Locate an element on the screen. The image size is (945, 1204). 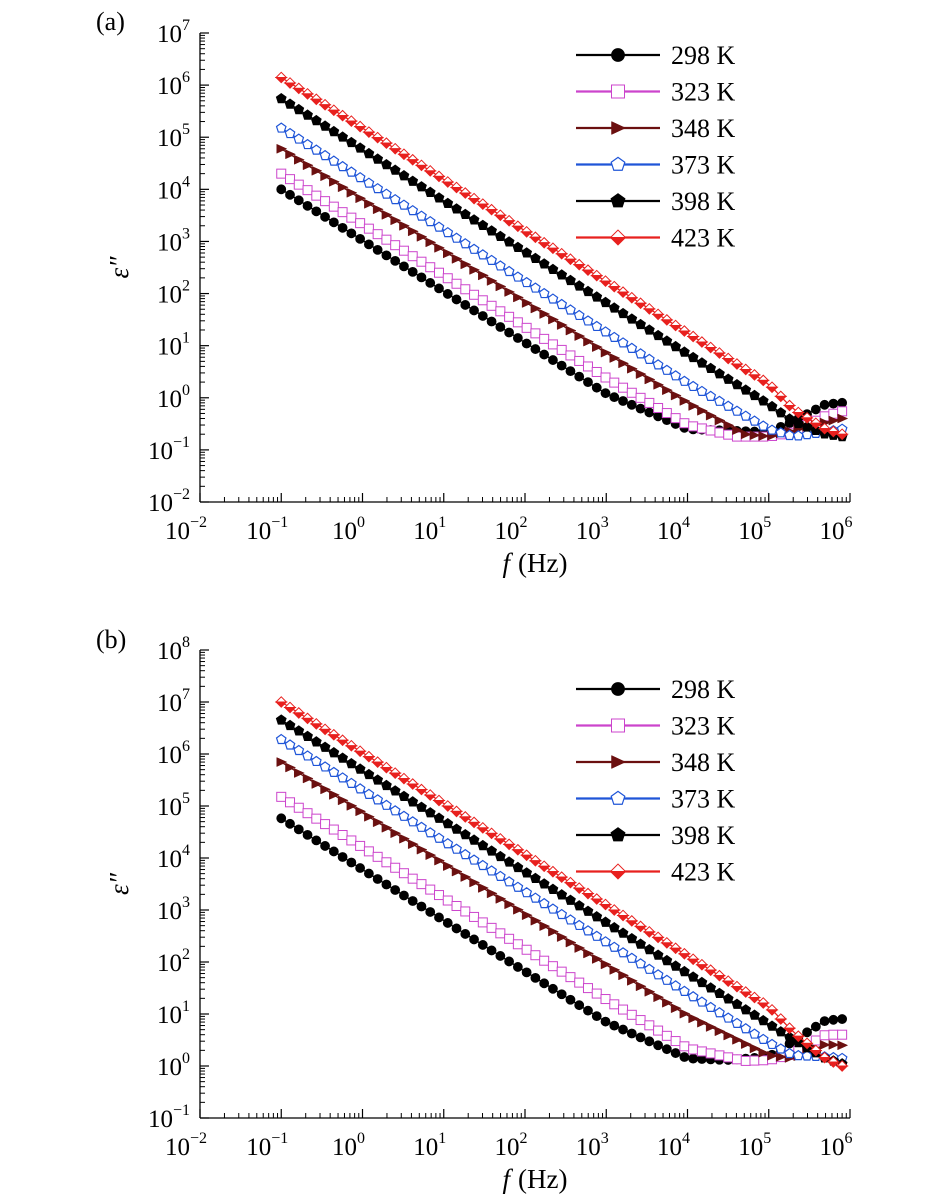
y-tick-label: 10² is located at coordinates (173, 293).